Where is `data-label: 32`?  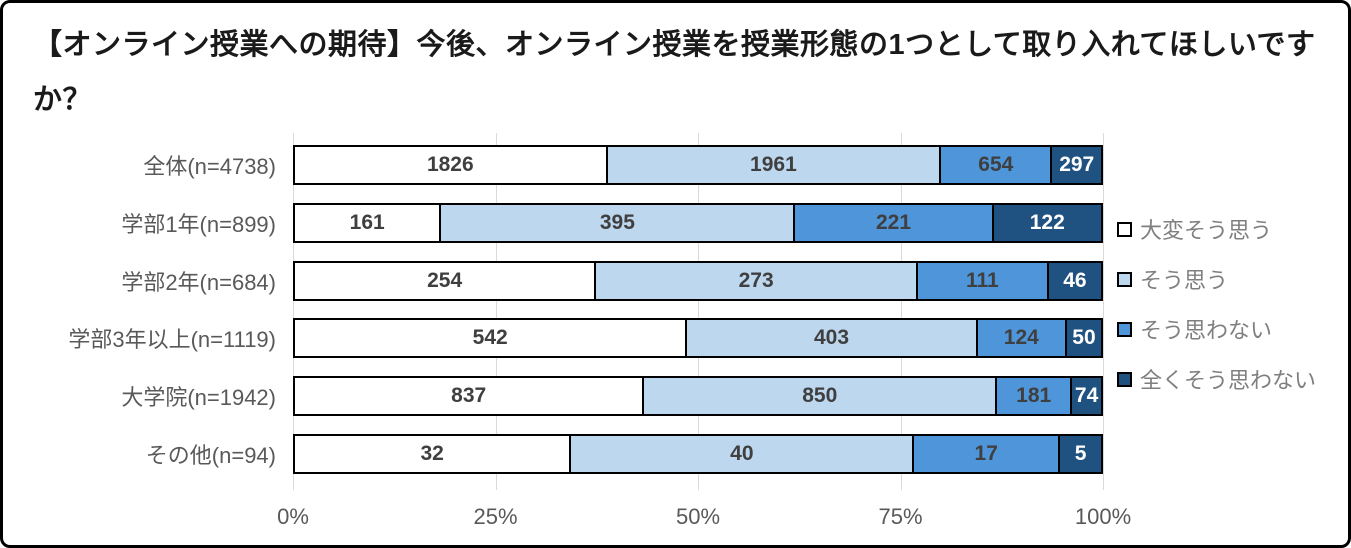
data-label: 32 is located at coordinates (432, 454).